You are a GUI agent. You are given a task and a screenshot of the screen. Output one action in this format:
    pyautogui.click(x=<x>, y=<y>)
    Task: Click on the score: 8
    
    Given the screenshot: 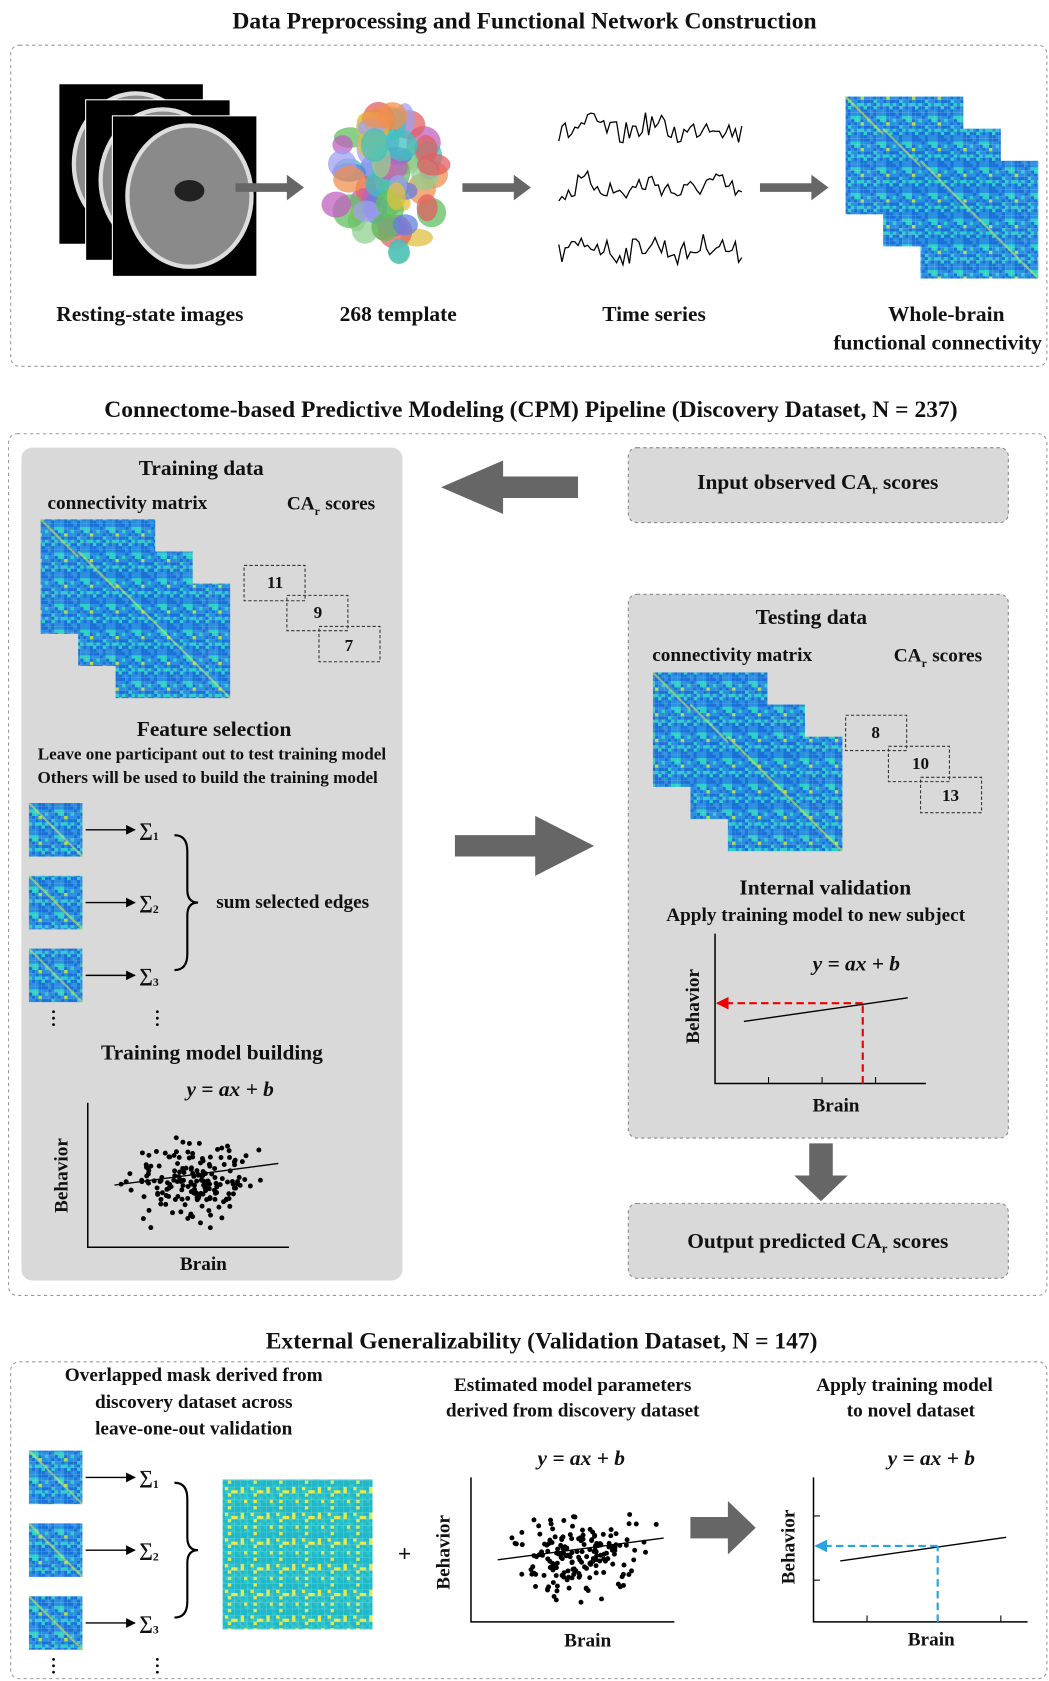 What is the action you would take?
    pyautogui.click(x=875, y=732)
    